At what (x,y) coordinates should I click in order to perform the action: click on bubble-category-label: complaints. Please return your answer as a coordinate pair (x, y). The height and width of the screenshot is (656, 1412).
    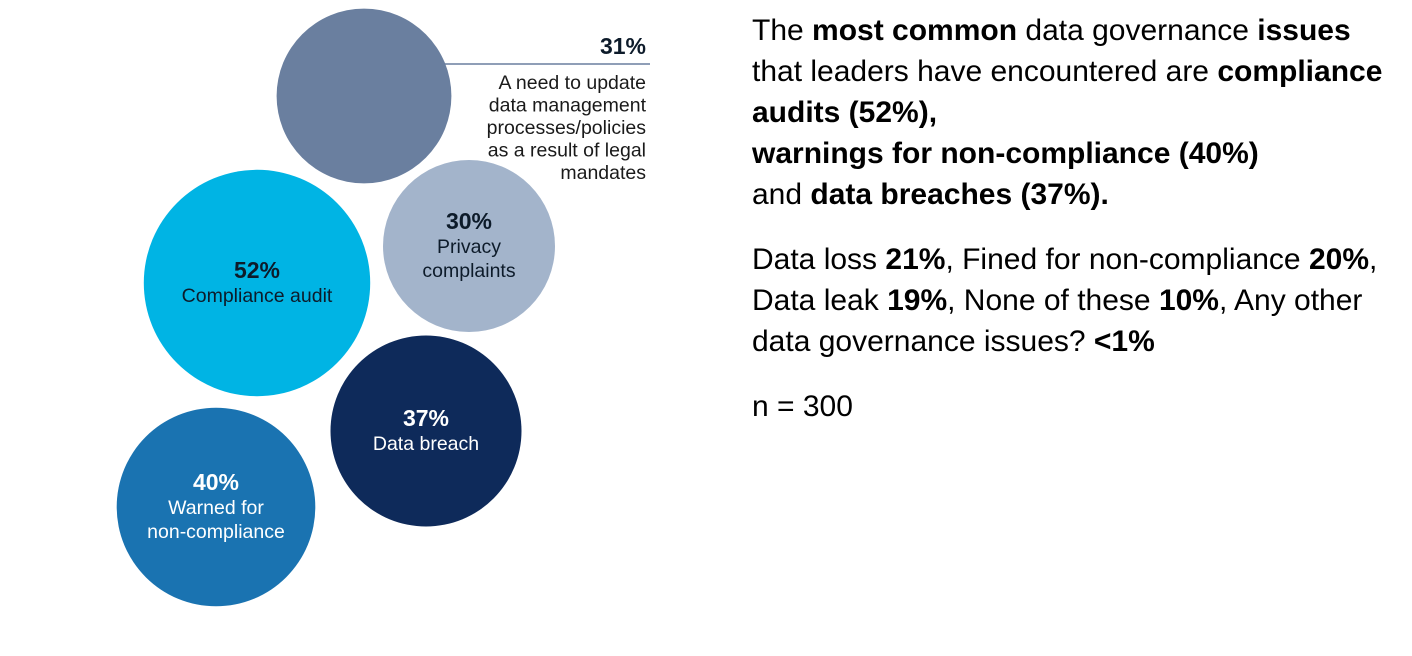
    Looking at the image, I should click on (468, 271).